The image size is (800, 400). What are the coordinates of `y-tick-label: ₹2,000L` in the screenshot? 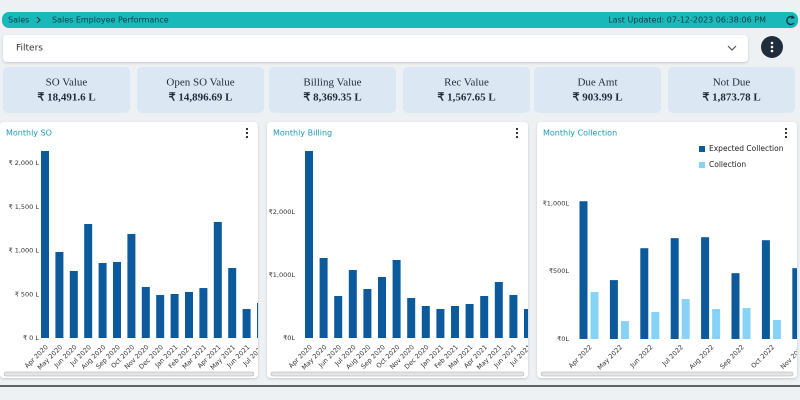 It's located at (282, 212).